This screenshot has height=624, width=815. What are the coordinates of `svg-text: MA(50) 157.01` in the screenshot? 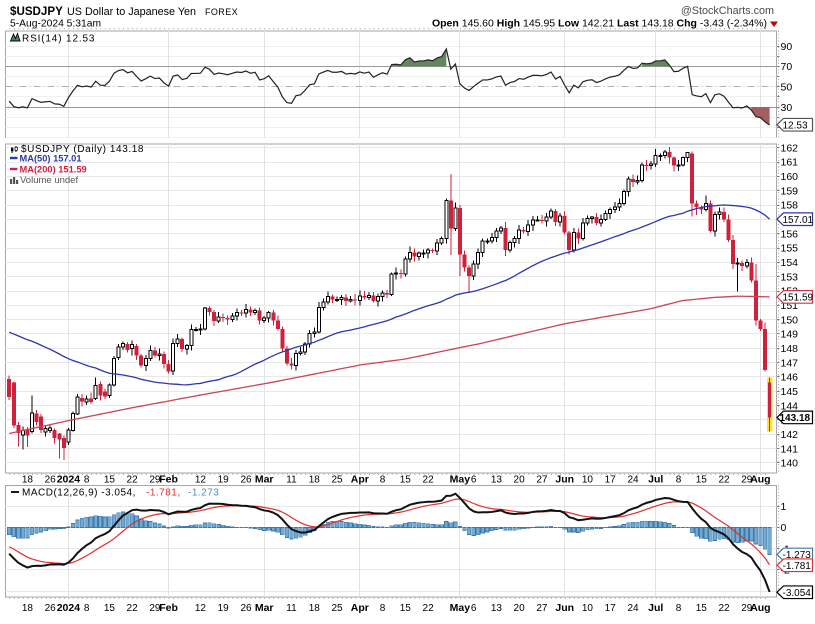 It's located at (51, 159).